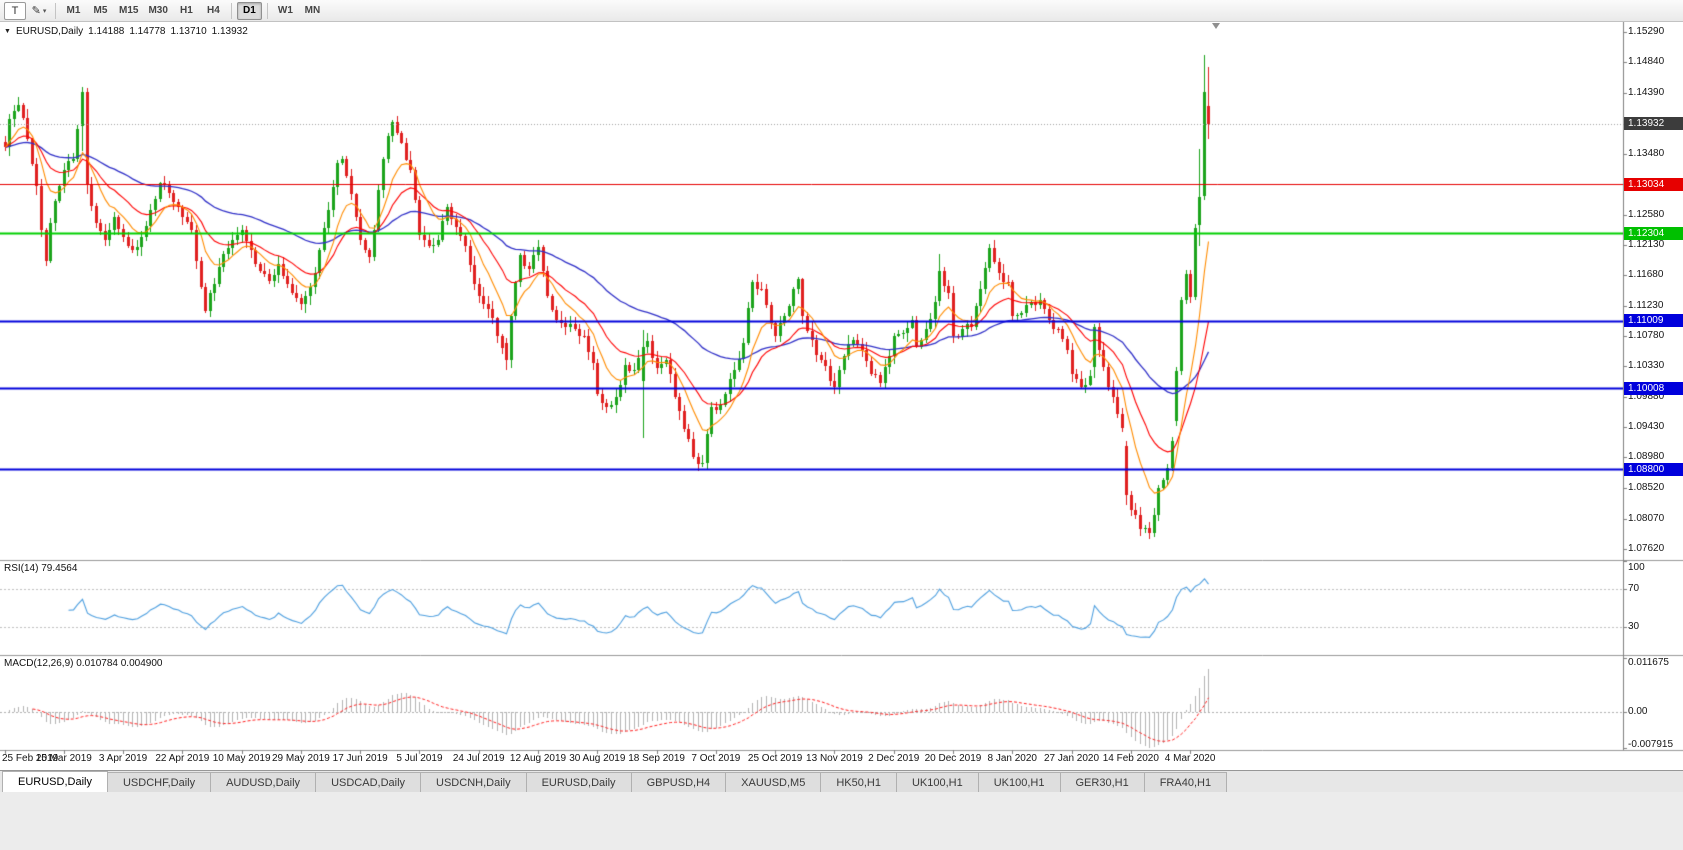 The image size is (1683, 850). I want to click on timeframe-button-m30: M30, so click(158, 10).